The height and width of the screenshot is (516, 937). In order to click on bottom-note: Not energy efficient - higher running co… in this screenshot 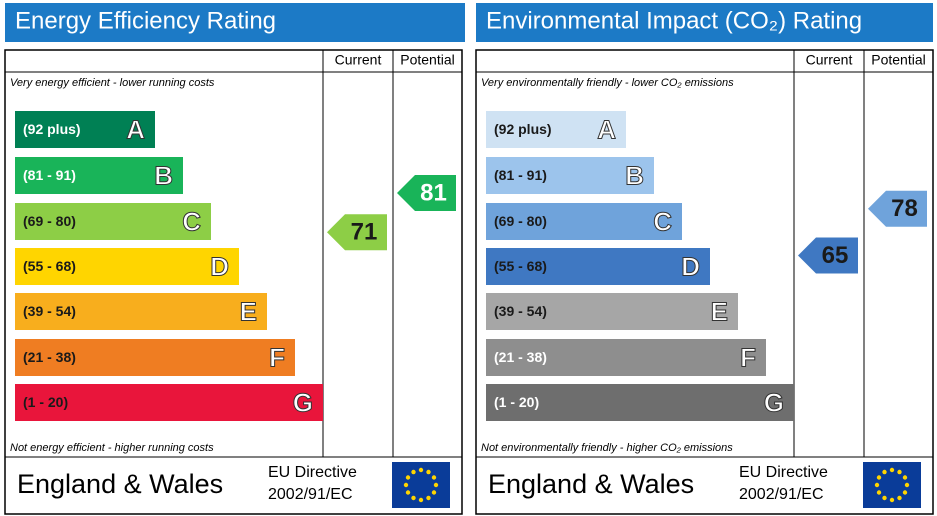, I will do `click(112, 448)`.